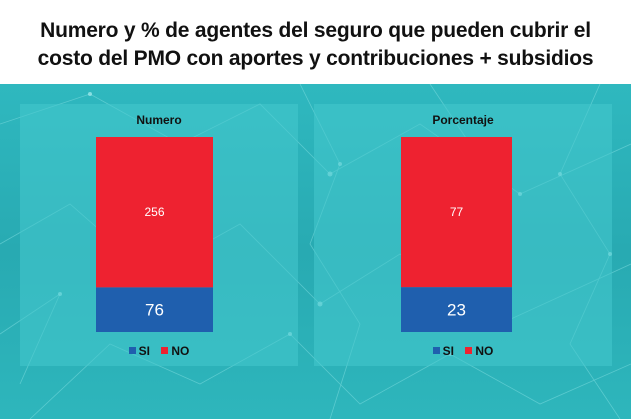 The width and height of the screenshot is (631, 419). Describe the element at coordinates (159, 120) in the screenshot. I see `chart-title-numero: Numero` at that location.